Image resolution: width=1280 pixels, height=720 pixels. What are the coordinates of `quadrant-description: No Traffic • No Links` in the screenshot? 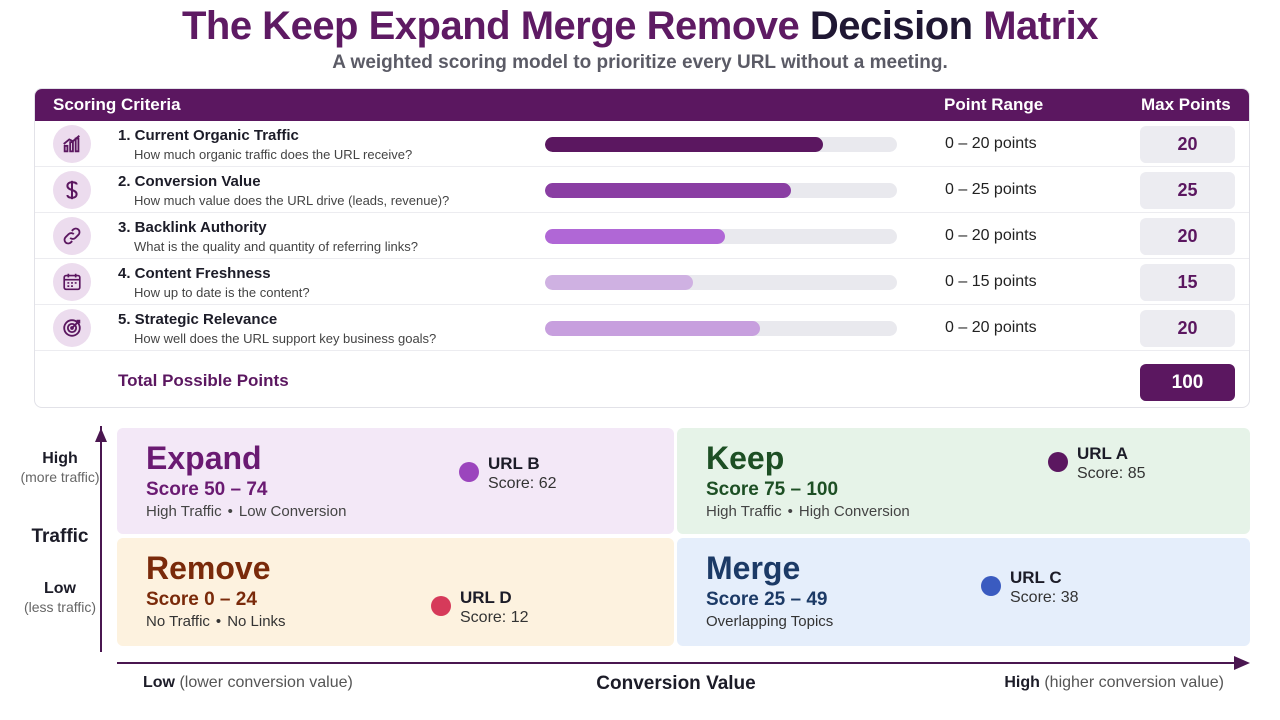 It's located at (216, 621).